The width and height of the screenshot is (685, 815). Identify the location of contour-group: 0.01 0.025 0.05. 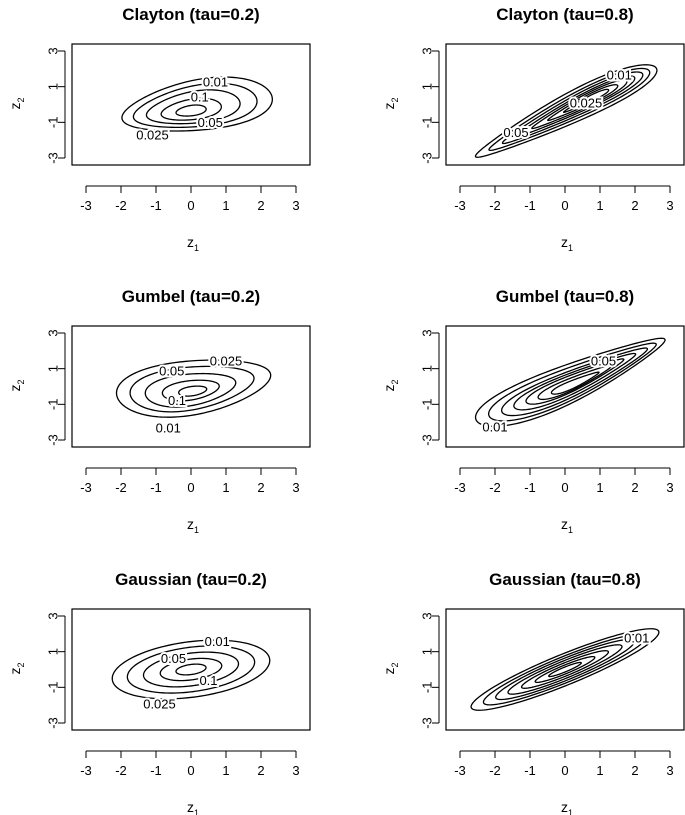
(566, 111).